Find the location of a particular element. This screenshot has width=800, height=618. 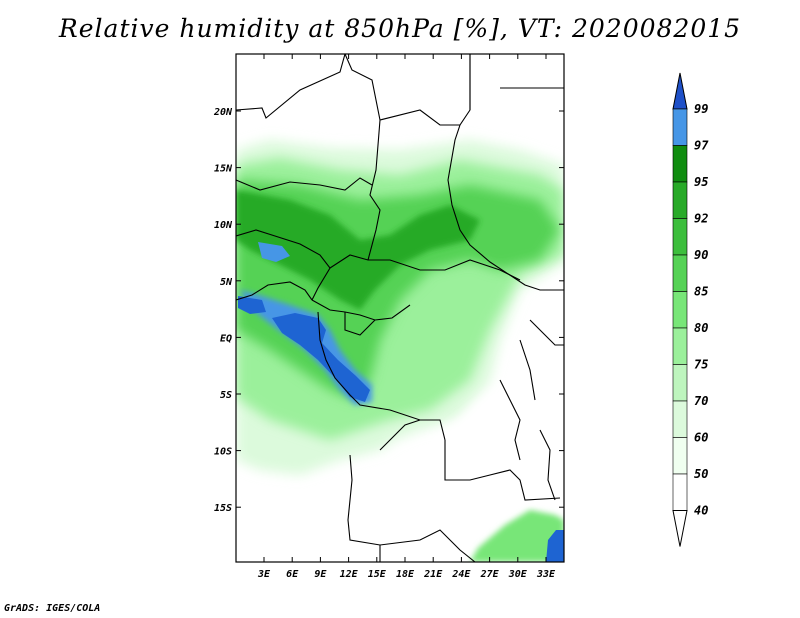

lat-label: 10S is located at coordinates (223, 452).